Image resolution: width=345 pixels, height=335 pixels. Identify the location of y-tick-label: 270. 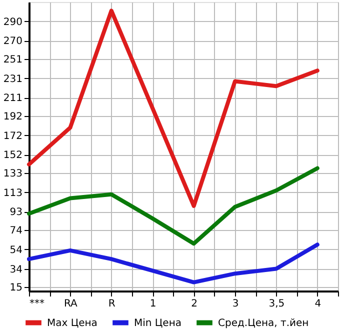
(12, 42).